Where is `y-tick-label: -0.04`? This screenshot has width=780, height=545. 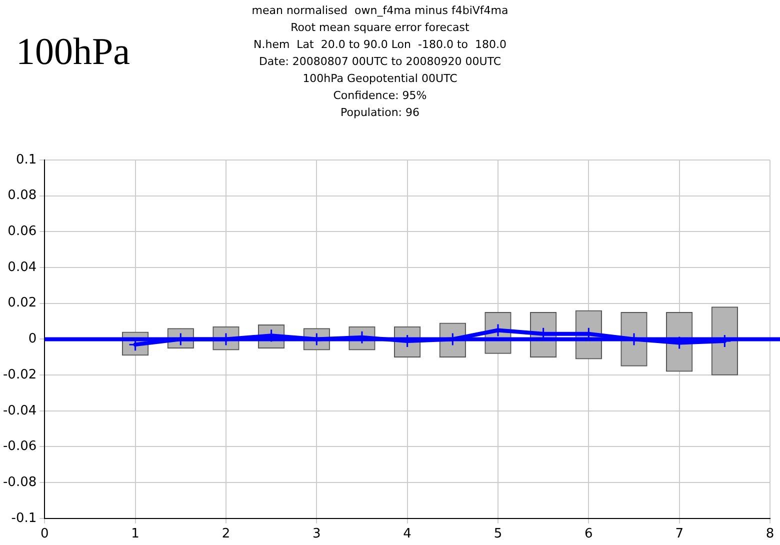 y-tick-label: -0.04 is located at coordinates (19, 410).